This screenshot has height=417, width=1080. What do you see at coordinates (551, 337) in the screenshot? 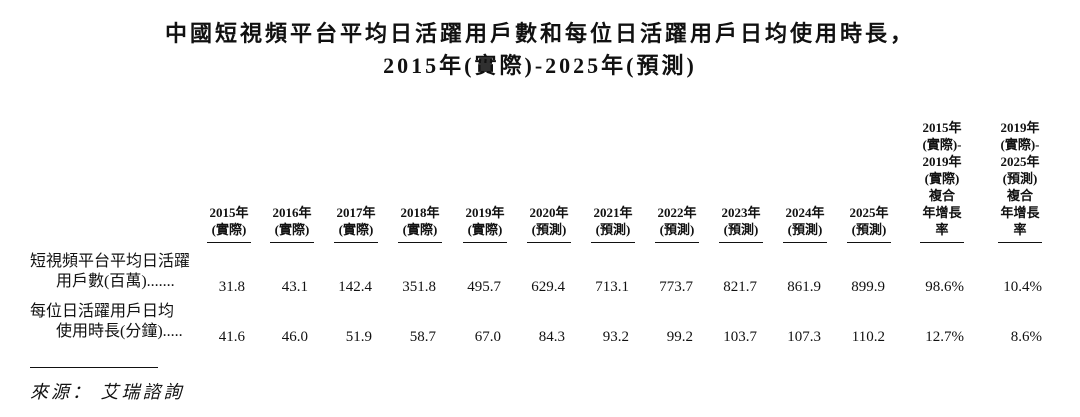
I see `cell: 84.3` at bounding box center [551, 337].